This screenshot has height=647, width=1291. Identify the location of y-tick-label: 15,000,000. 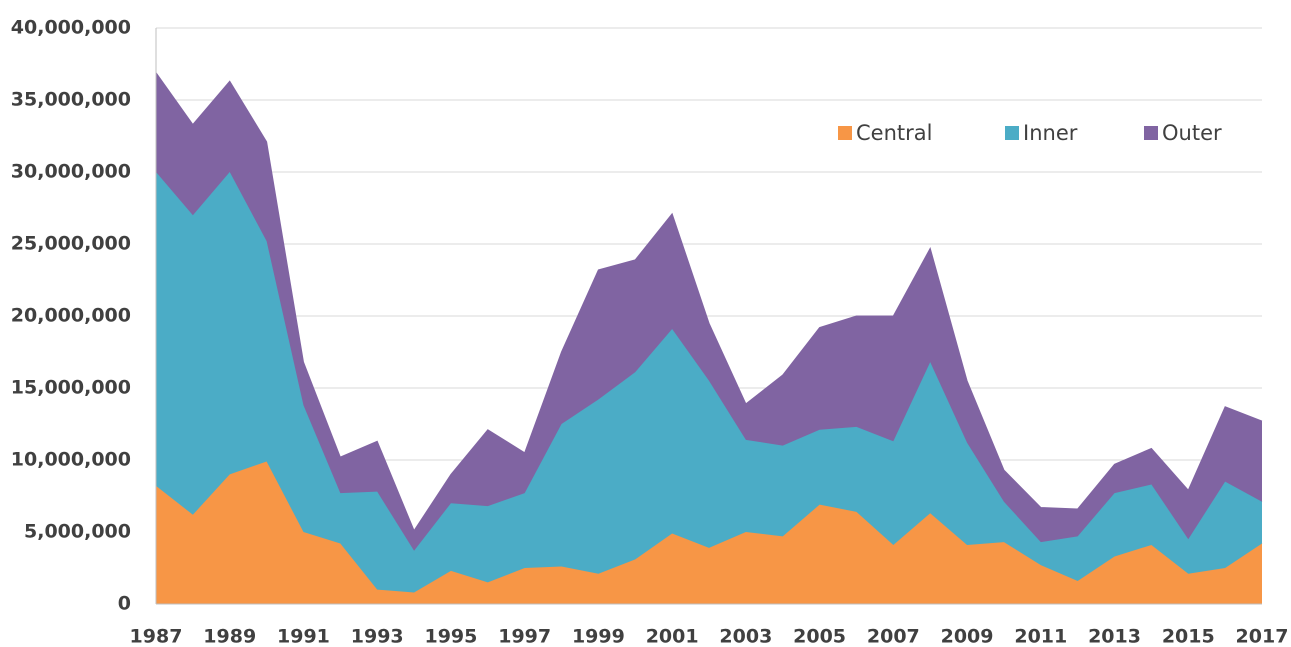
(71, 388).